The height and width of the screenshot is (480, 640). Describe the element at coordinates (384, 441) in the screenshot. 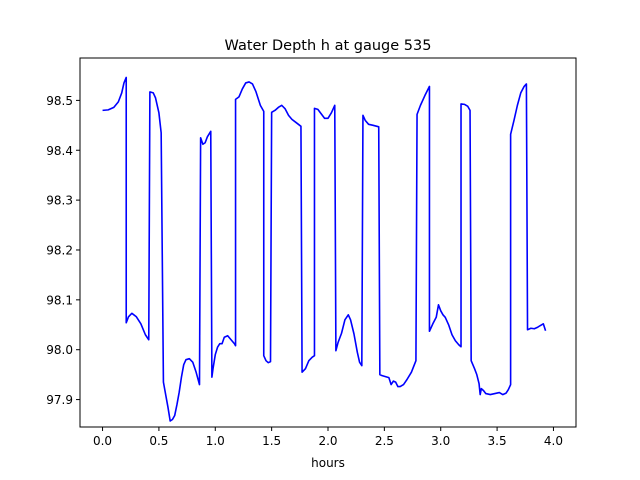

I see `x-tick-label: 2.5` at that location.